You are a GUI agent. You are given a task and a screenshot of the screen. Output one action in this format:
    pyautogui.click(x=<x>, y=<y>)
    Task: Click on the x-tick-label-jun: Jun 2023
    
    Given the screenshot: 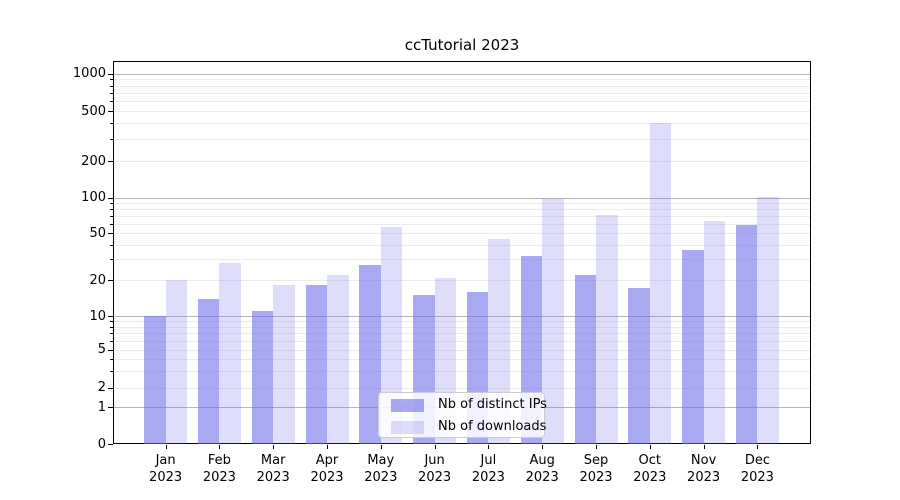 What is the action you would take?
    pyautogui.click(x=435, y=469)
    